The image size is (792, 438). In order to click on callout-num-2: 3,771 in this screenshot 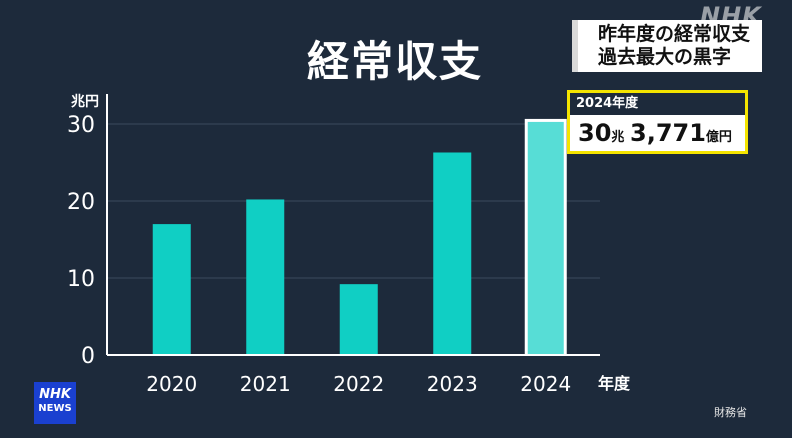, I will do `click(668, 133)`.